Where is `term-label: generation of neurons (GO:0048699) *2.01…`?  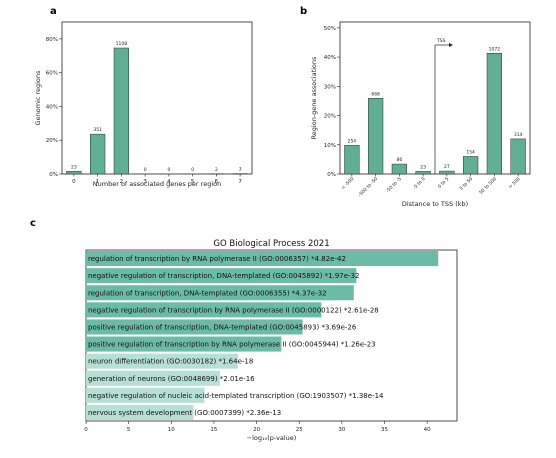
term-label: generation of neurons (GO:0048699) *2.01… is located at coordinates (171, 379).